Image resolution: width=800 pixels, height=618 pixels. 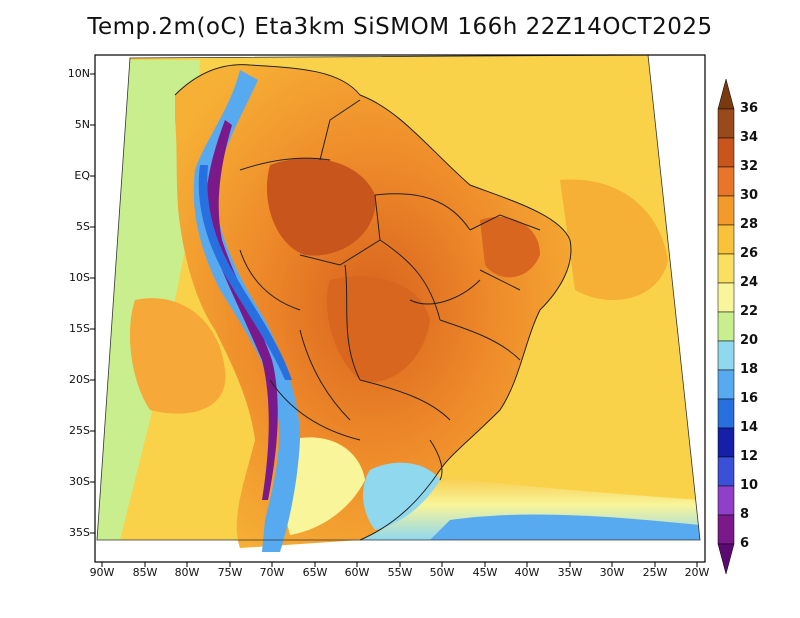 I want to click on south-atlantic-cold-band, so click(x=565, y=527).